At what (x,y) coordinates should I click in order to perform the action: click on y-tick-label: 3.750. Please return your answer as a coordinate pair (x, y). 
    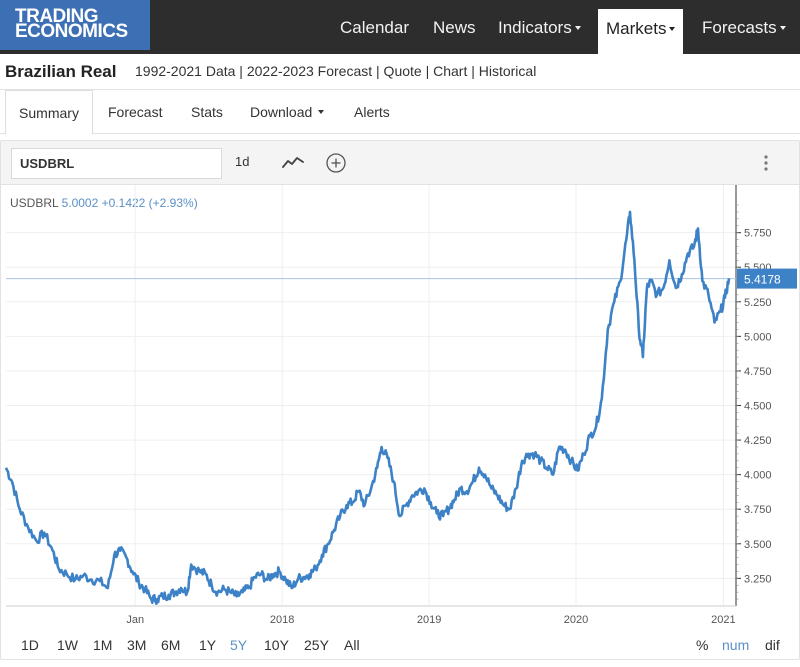
    Looking at the image, I should click on (758, 510).